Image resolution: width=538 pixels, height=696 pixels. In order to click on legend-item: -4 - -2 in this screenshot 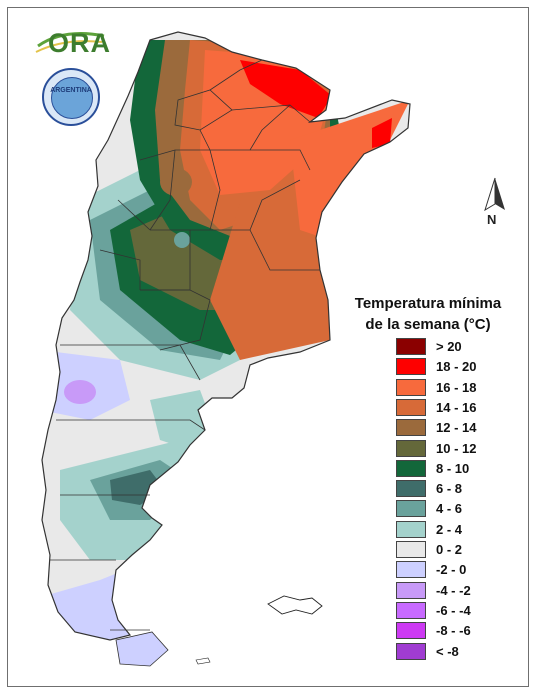, I will do `click(461, 591)`.